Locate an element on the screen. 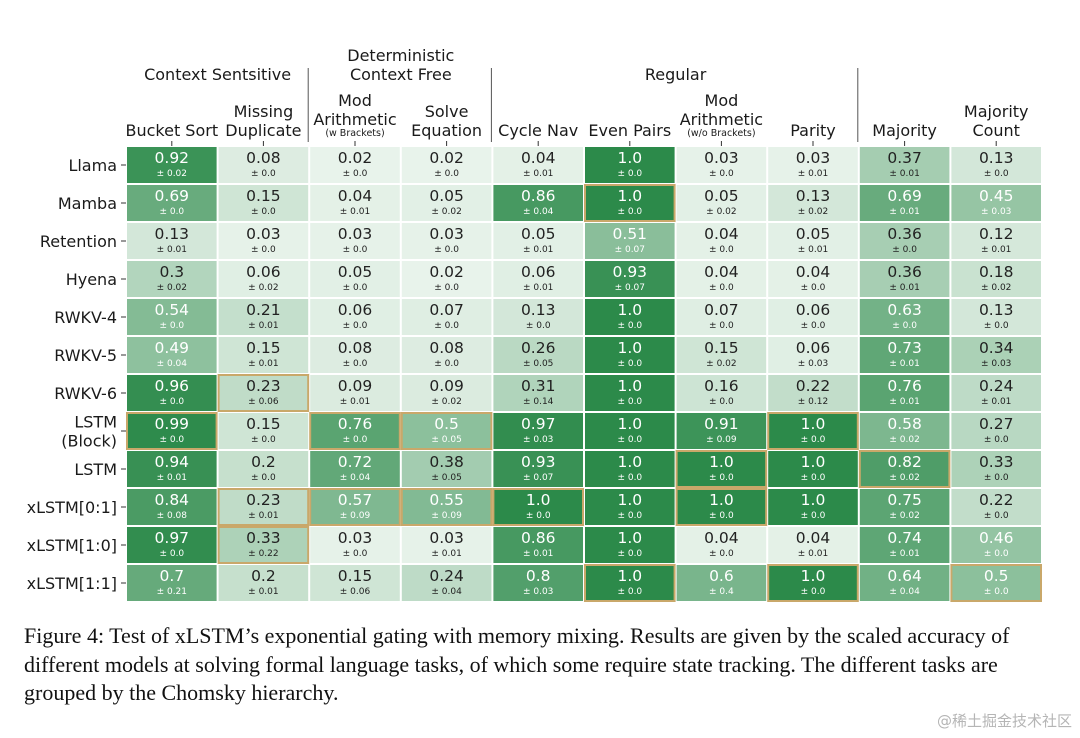 The image size is (1080, 738). cell-error-5-4: ± 0.05 is located at coordinates (538, 364).